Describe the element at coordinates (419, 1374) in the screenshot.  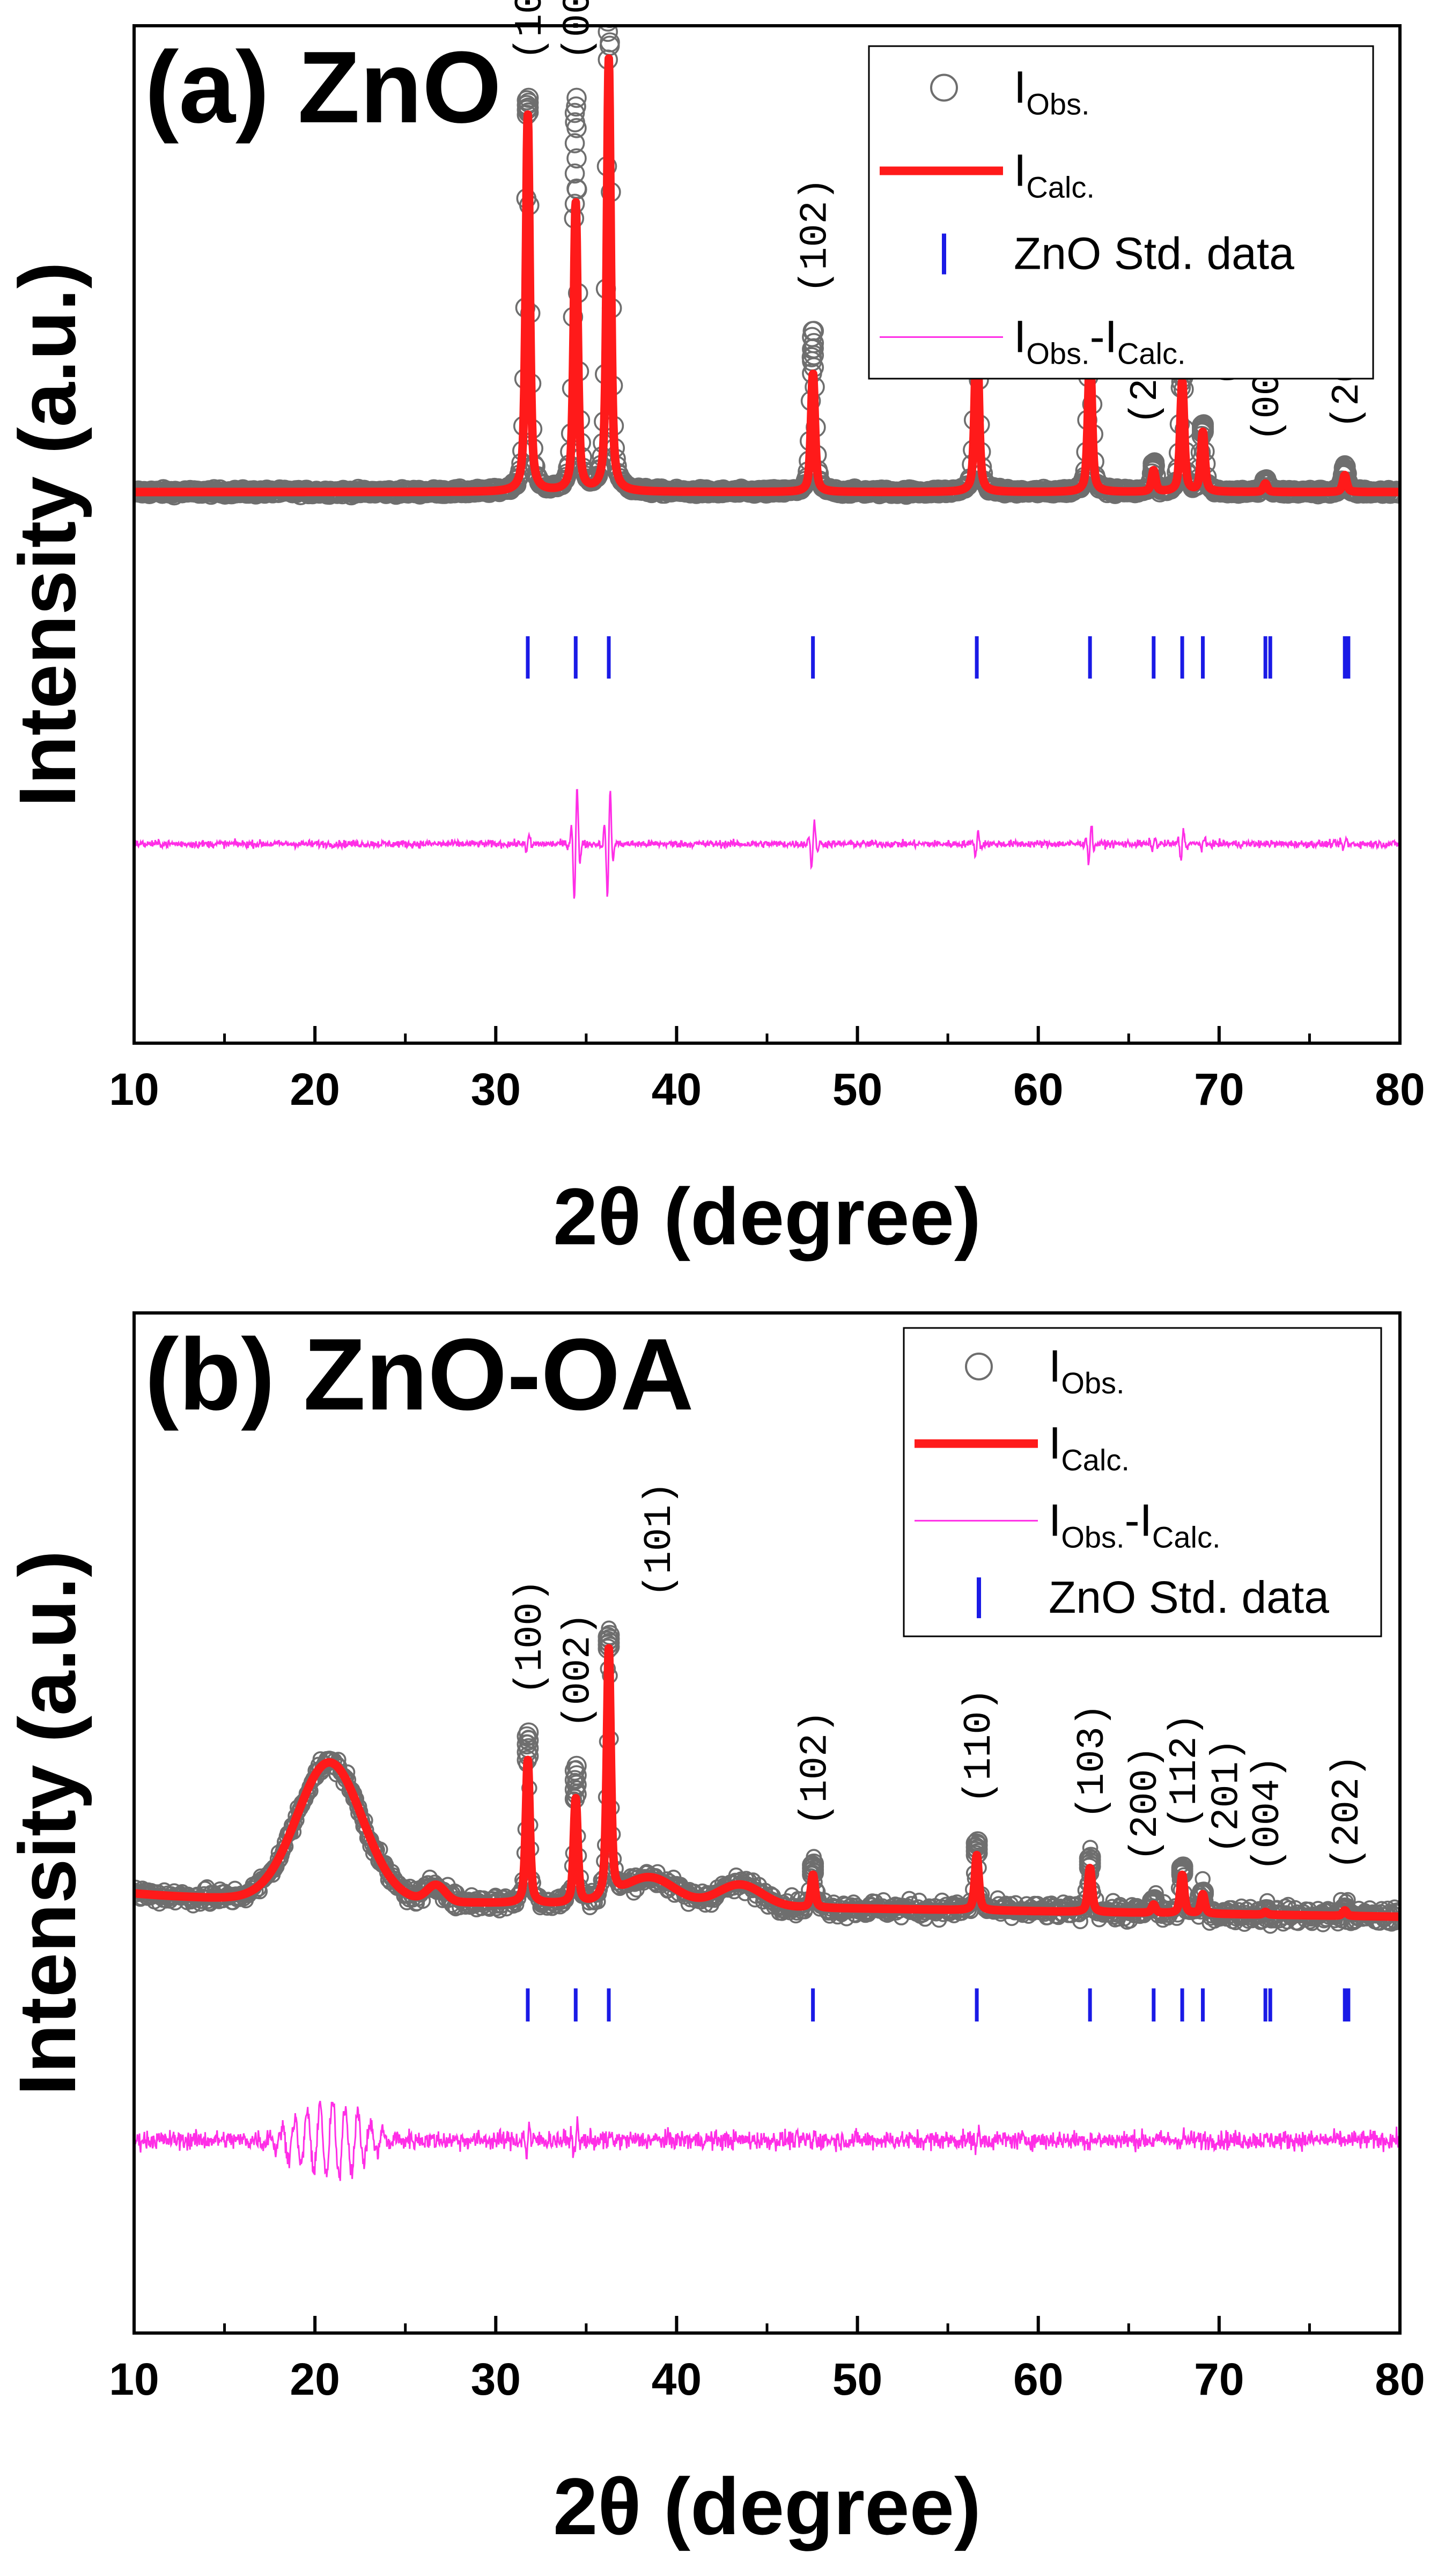
I see `panel-title: (b) ZnO-OA` at that location.